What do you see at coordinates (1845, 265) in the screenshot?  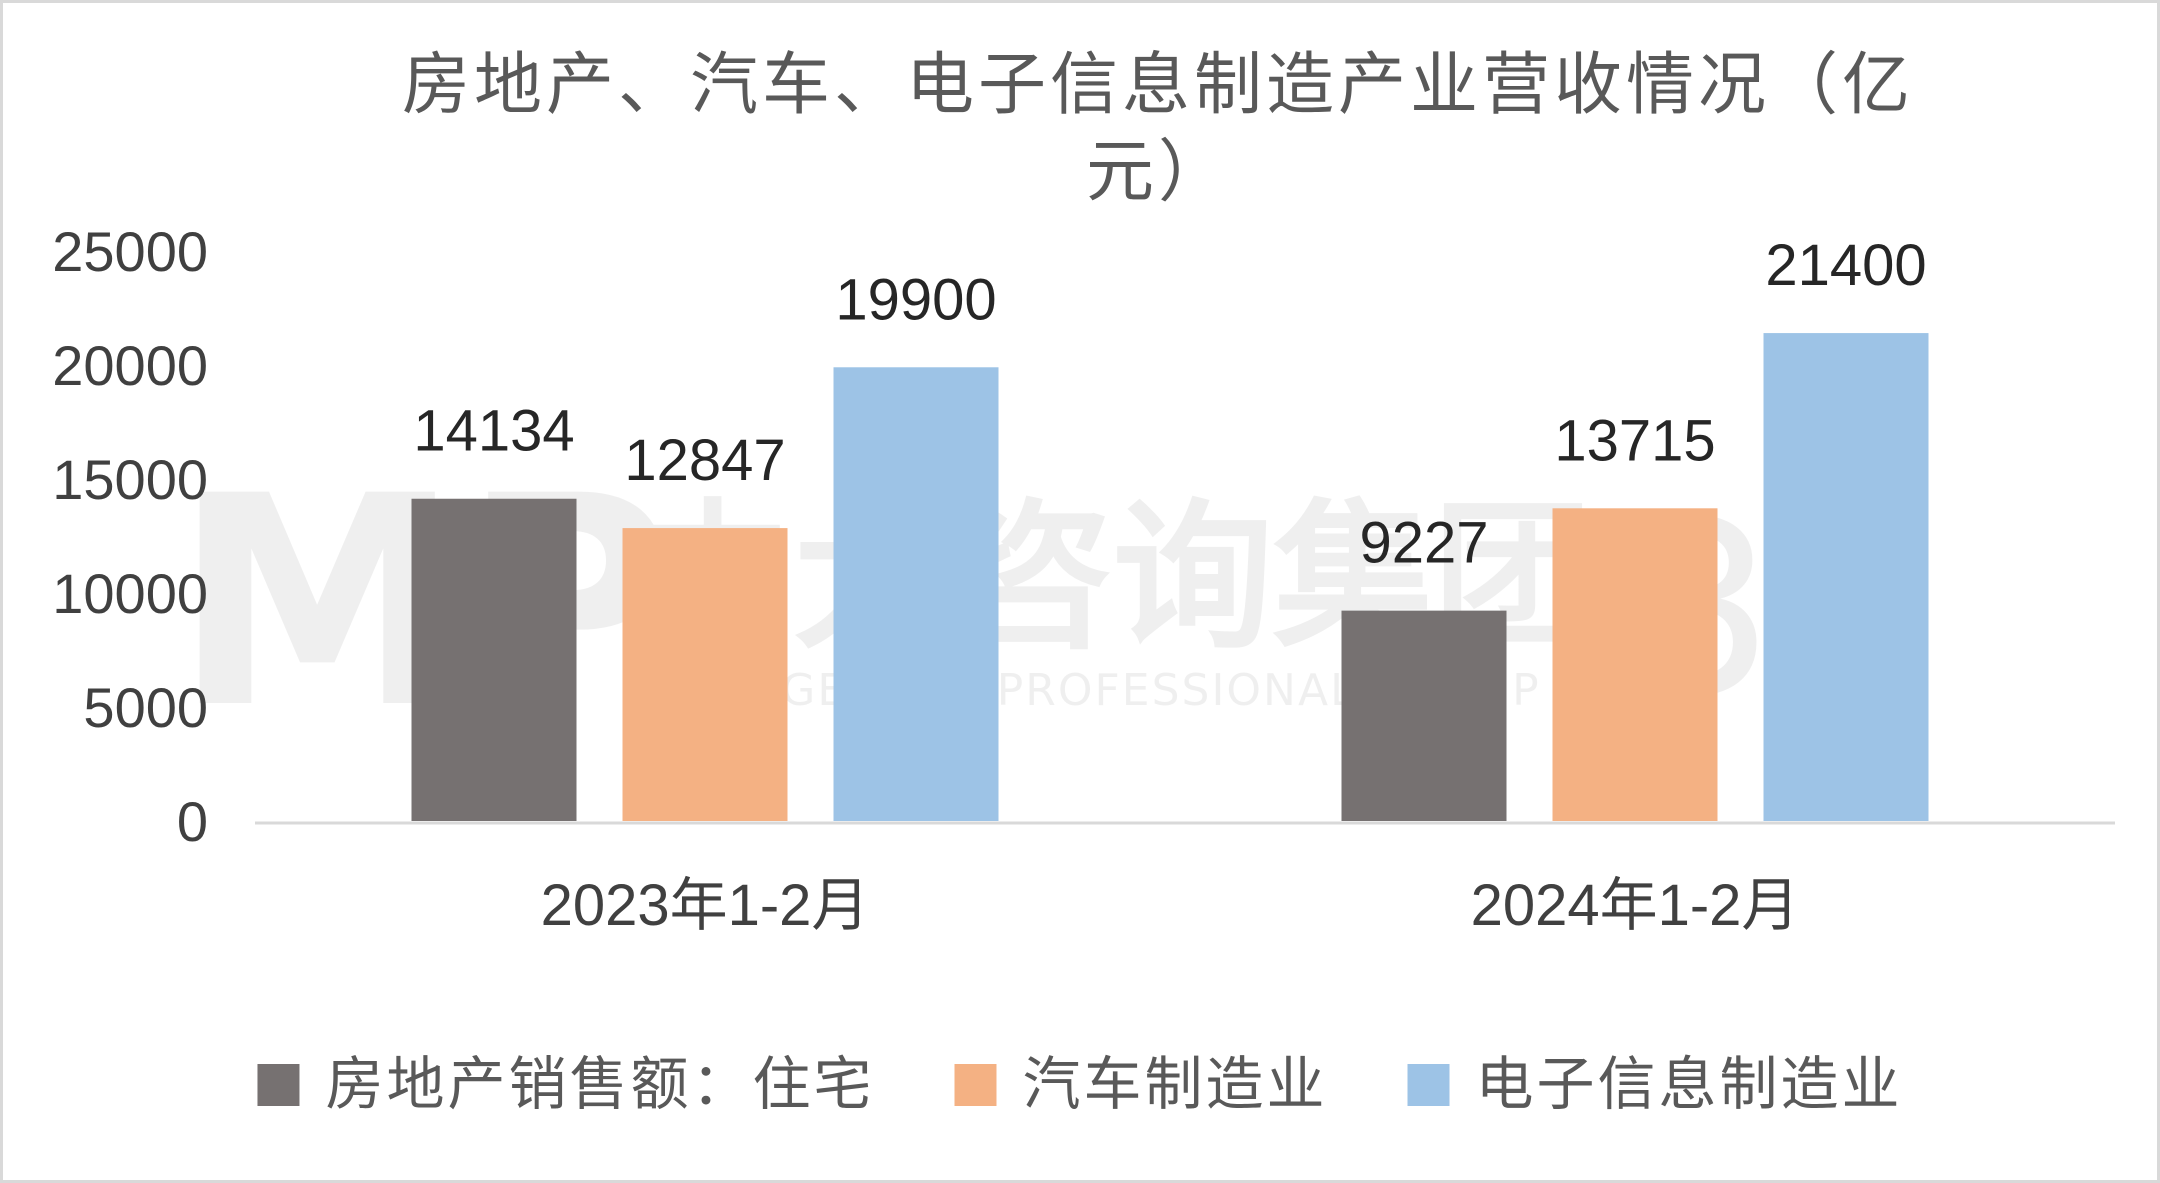 I see `data-label: 21400` at bounding box center [1845, 265].